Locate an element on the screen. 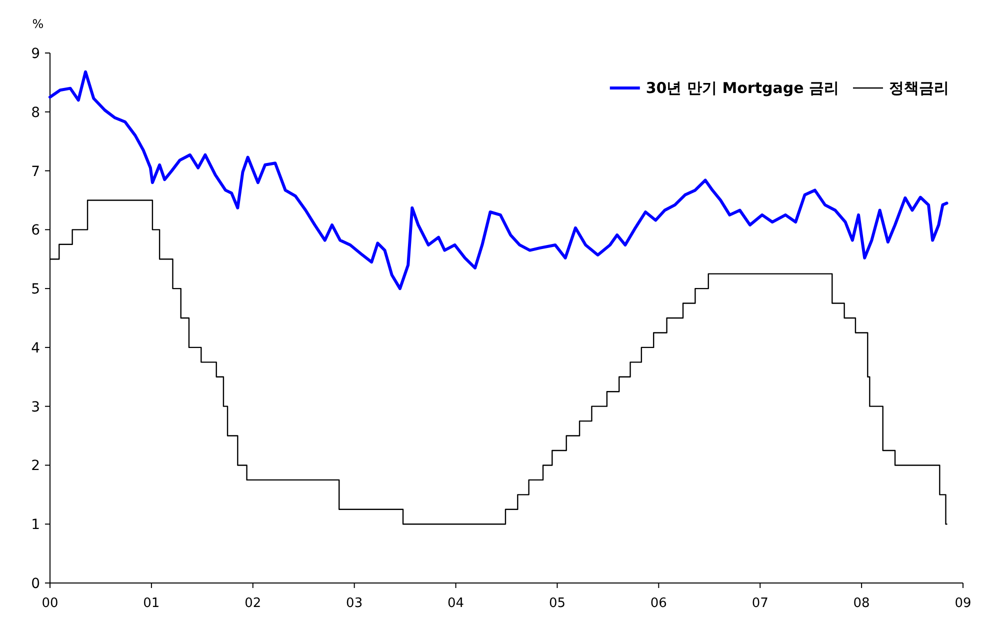 The height and width of the screenshot is (641, 999). x-tick-label: 07 is located at coordinates (760, 603).